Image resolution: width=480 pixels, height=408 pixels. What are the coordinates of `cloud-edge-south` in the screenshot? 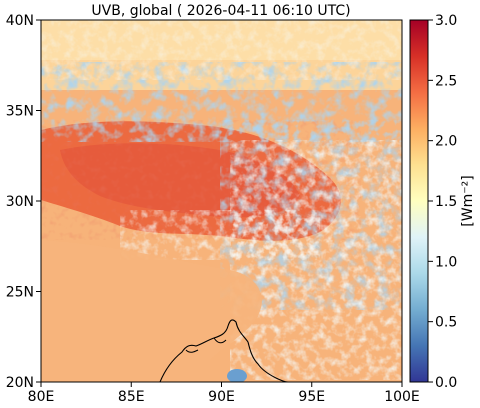 It's located at (220, 235).